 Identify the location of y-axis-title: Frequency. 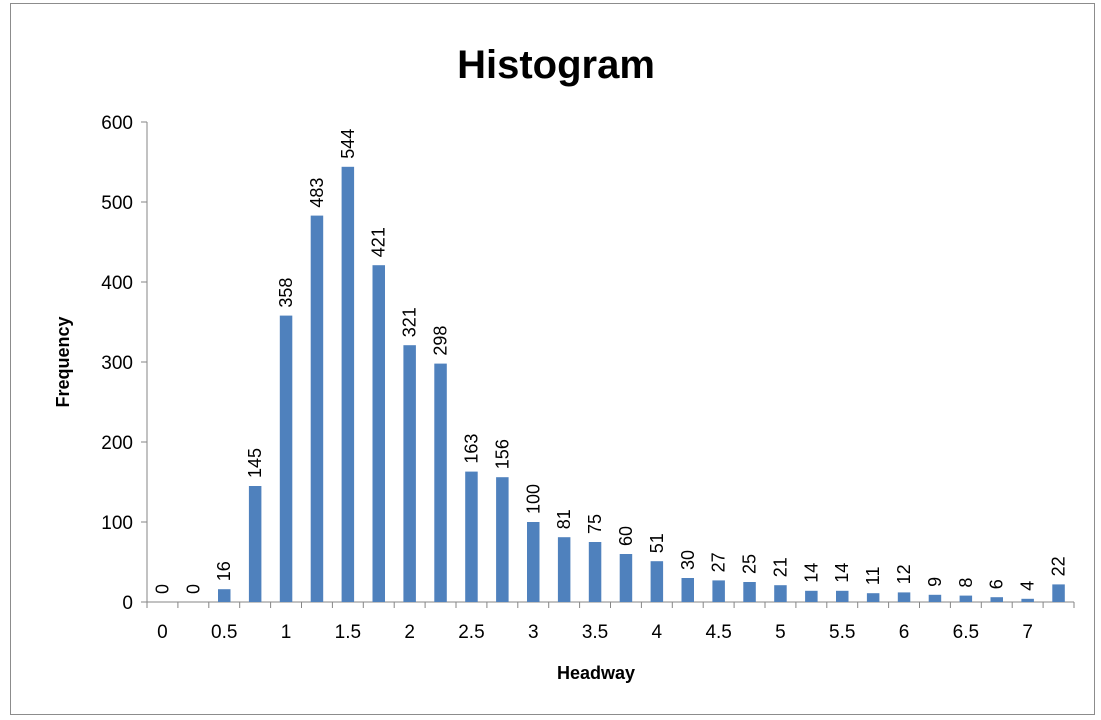
(63, 361).